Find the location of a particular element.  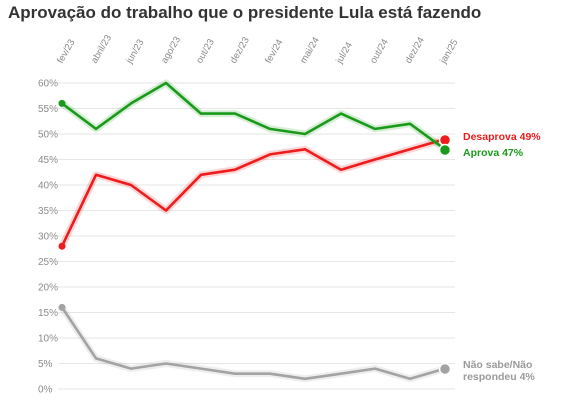

series-line-aprova is located at coordinates (253, 116).